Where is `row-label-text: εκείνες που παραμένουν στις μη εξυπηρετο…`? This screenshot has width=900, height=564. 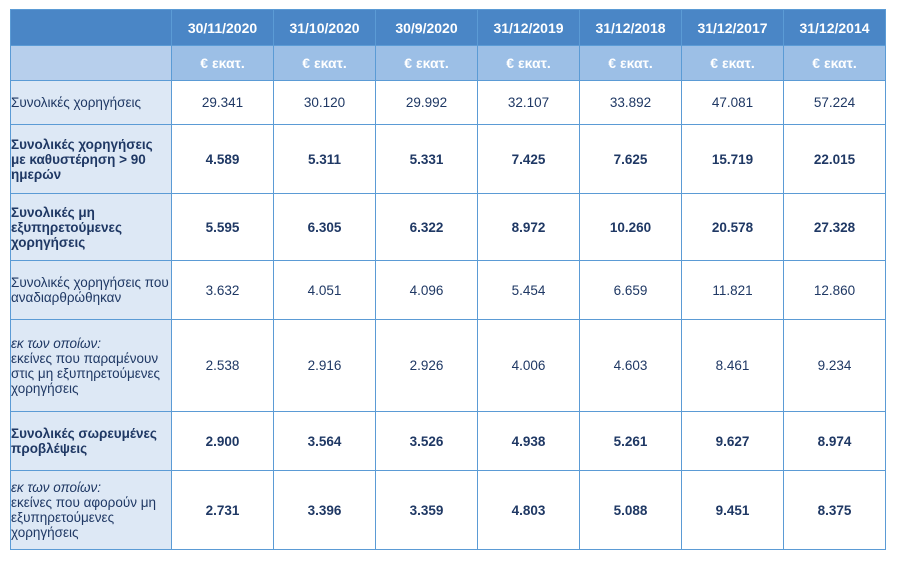
row-label-text: εκείνες που παραμένουν στις μη εξυπηρετο… is located at coordinates (86, 373).